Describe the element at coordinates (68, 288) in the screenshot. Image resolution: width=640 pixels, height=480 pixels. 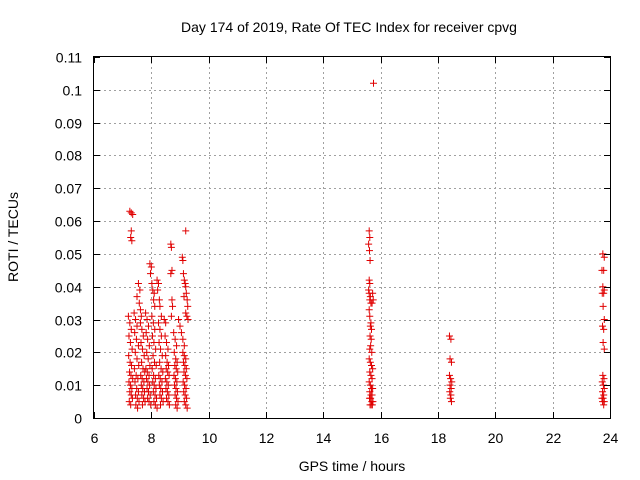
I see `y-tick-label: 0.04` at that location.